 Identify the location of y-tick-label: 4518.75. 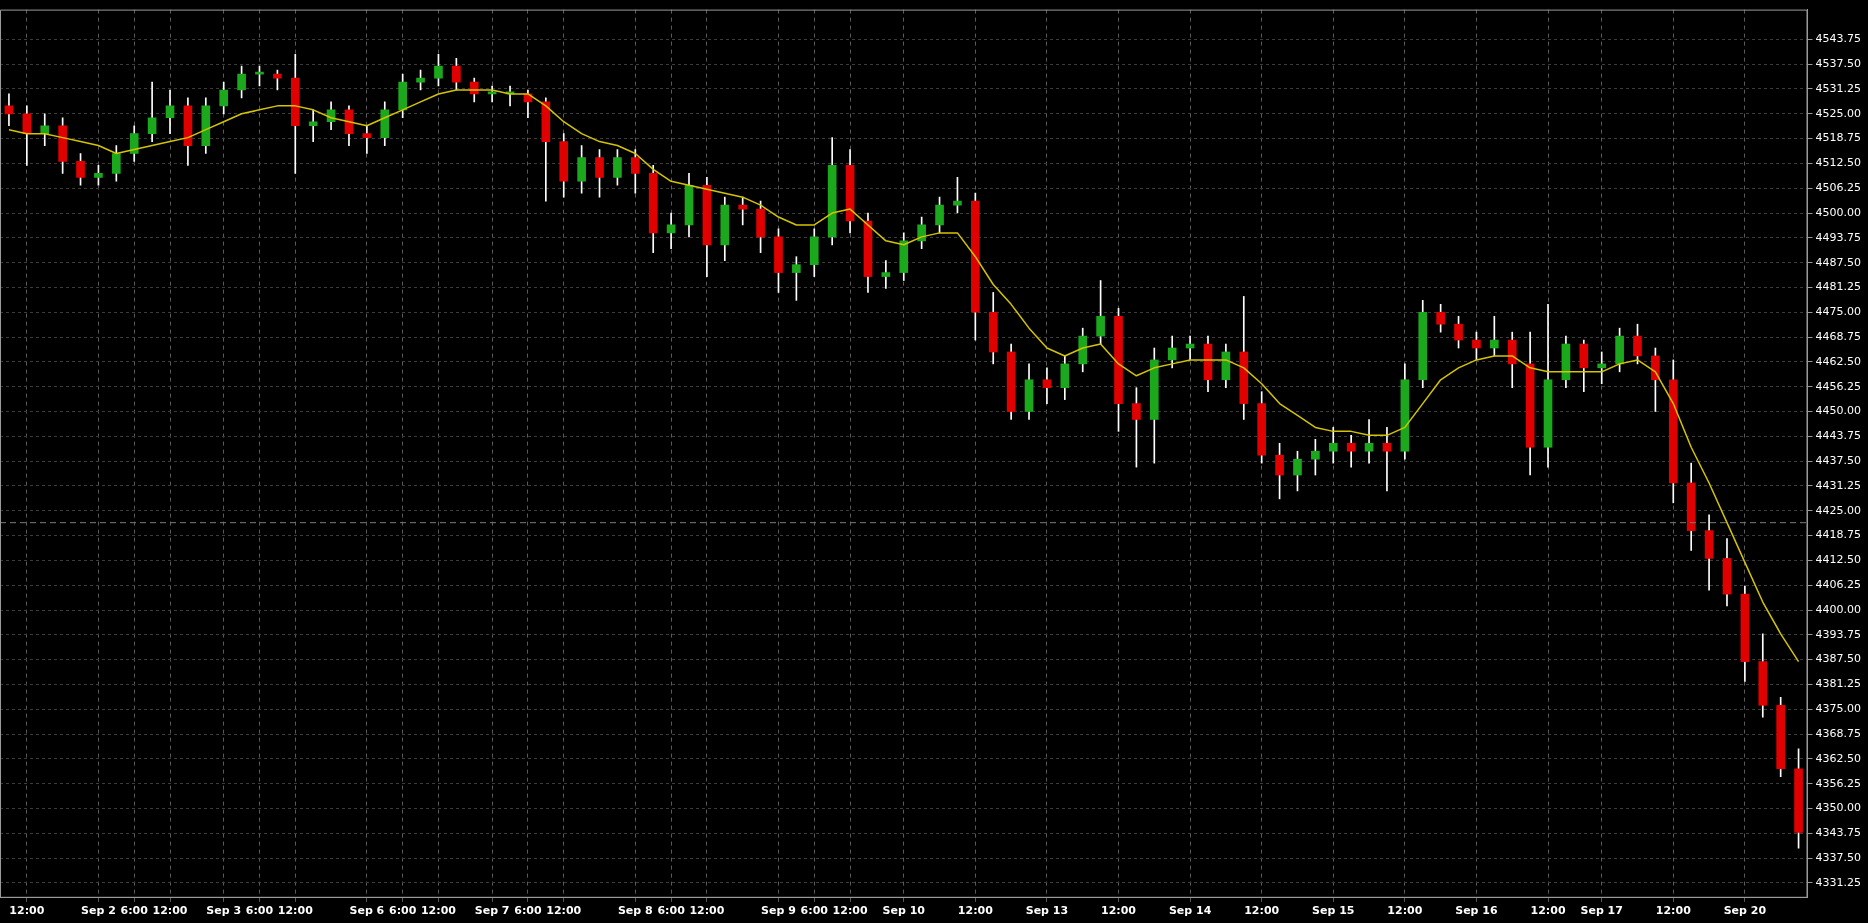
(1838, 138).